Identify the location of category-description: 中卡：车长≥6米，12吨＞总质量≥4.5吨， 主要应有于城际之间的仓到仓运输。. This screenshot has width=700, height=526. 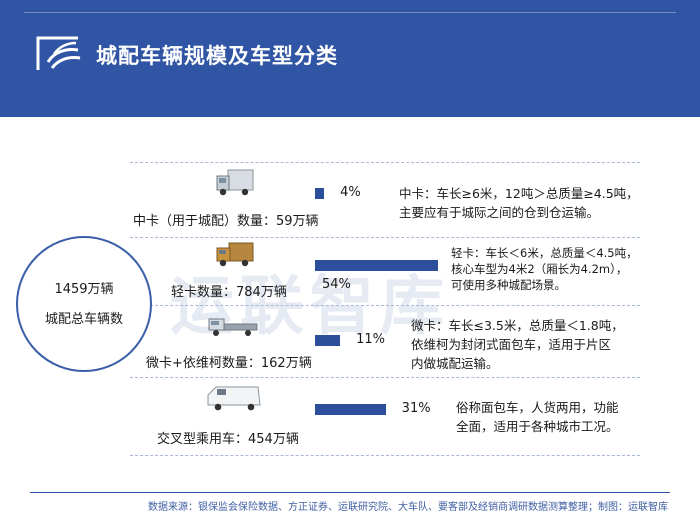
(519, 203).